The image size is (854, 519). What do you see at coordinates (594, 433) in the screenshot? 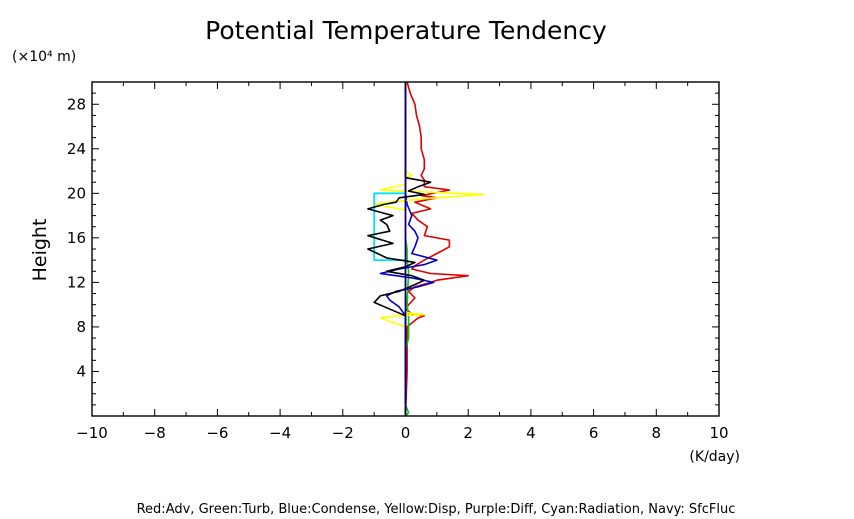
I see `x-tick-label: 6` at bounding box center [594, 433].